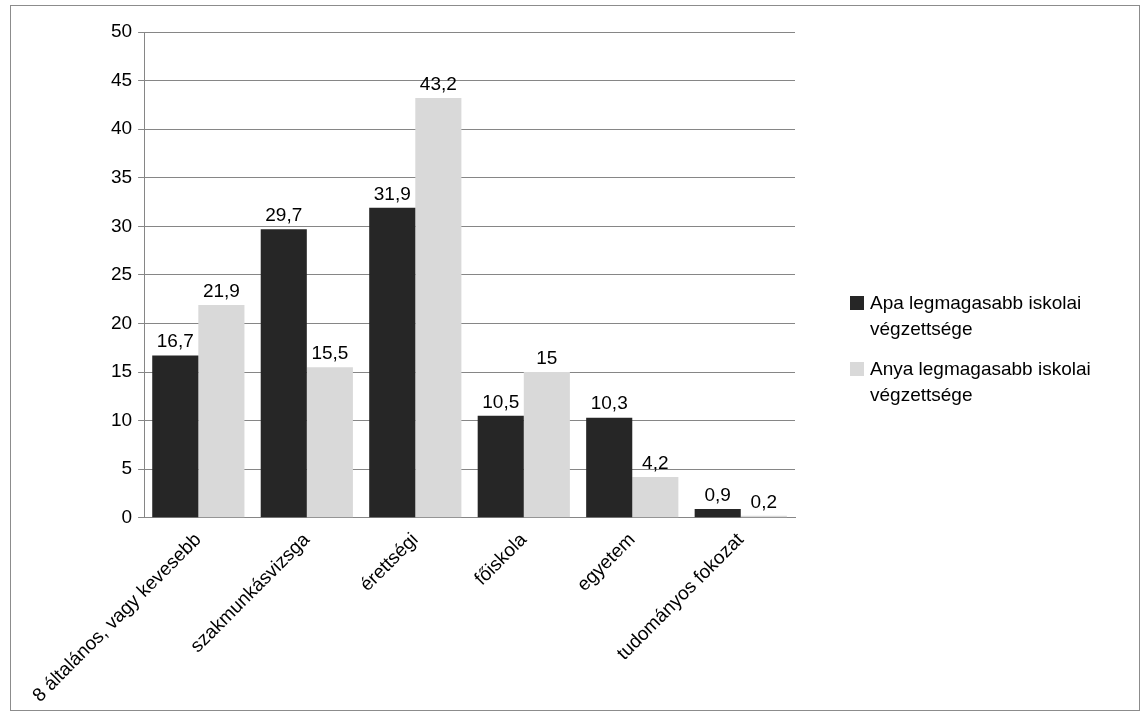 This screenshot has width=1147, height=719. Describe the element at coordinates (121, 322) in the screenshot. I see `y-tick-label: 20` at that location.